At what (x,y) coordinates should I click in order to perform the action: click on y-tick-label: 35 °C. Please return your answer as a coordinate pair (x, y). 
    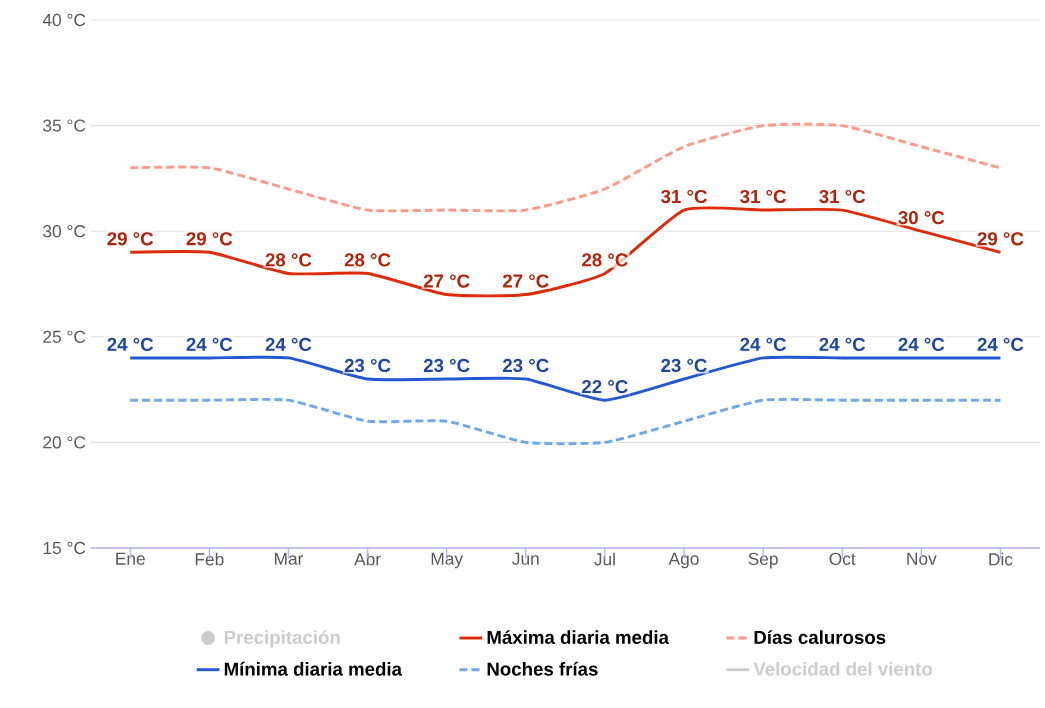
    Looking at the image, I should click on (64, 125).